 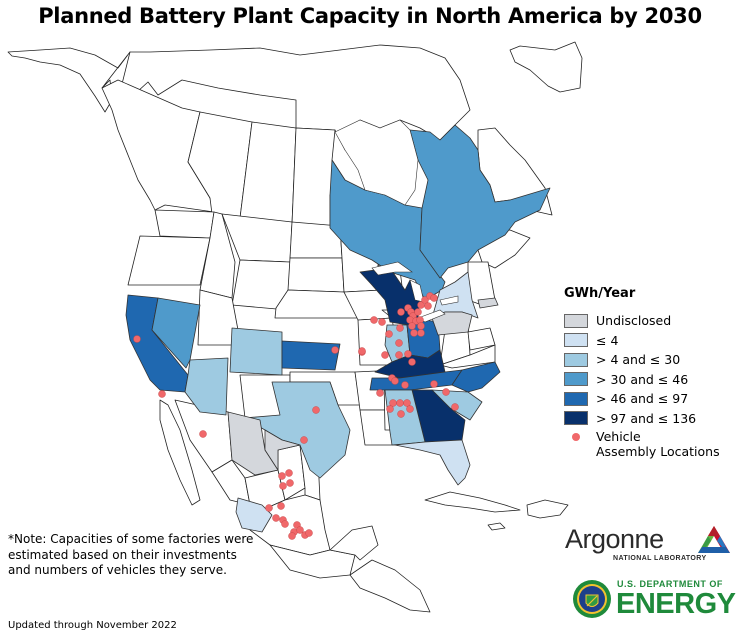 I want to click on doe-logo: U.S. DEPARTMENT OF ENERGY, so click(x=656, y=600).